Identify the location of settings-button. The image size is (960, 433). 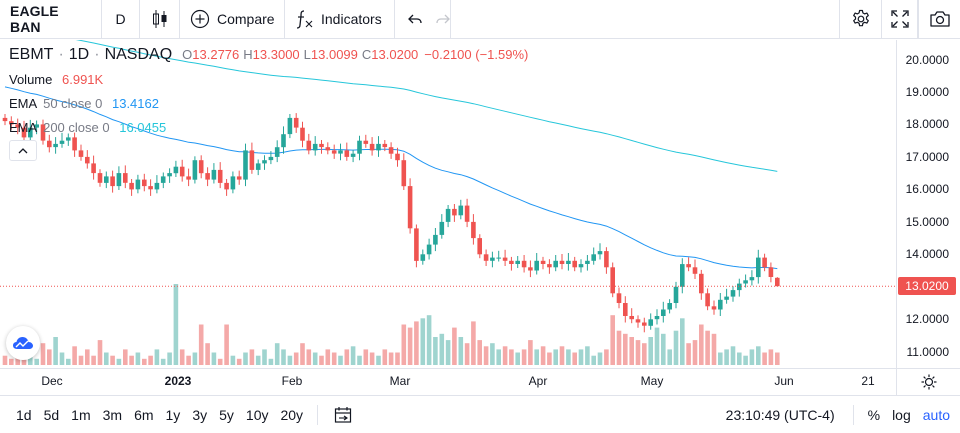
(861, 19).